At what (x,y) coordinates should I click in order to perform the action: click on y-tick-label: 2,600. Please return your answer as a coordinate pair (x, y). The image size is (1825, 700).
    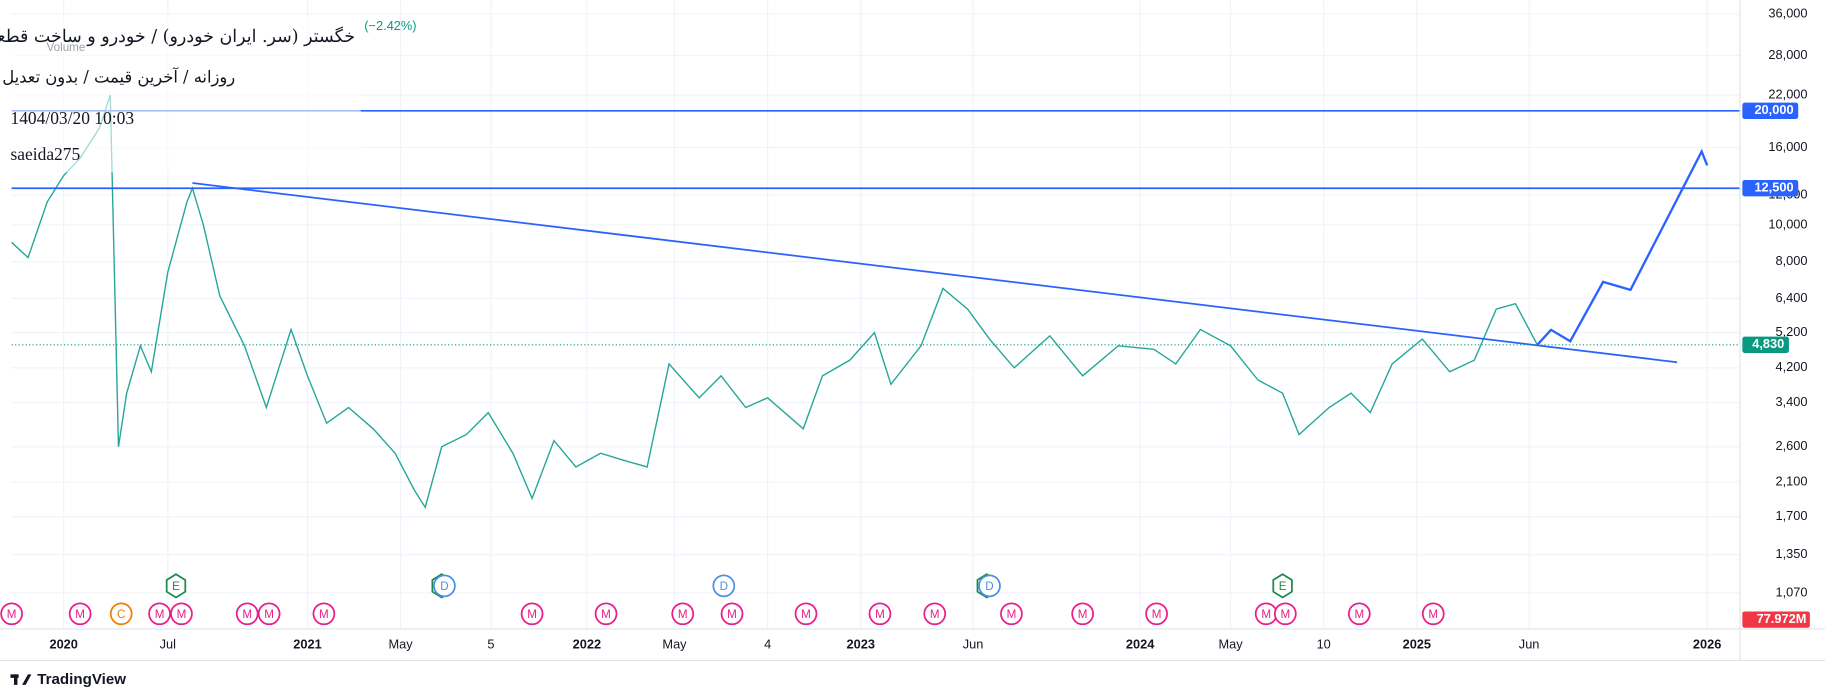
    Looking at the image, I should click on (1792, 445).